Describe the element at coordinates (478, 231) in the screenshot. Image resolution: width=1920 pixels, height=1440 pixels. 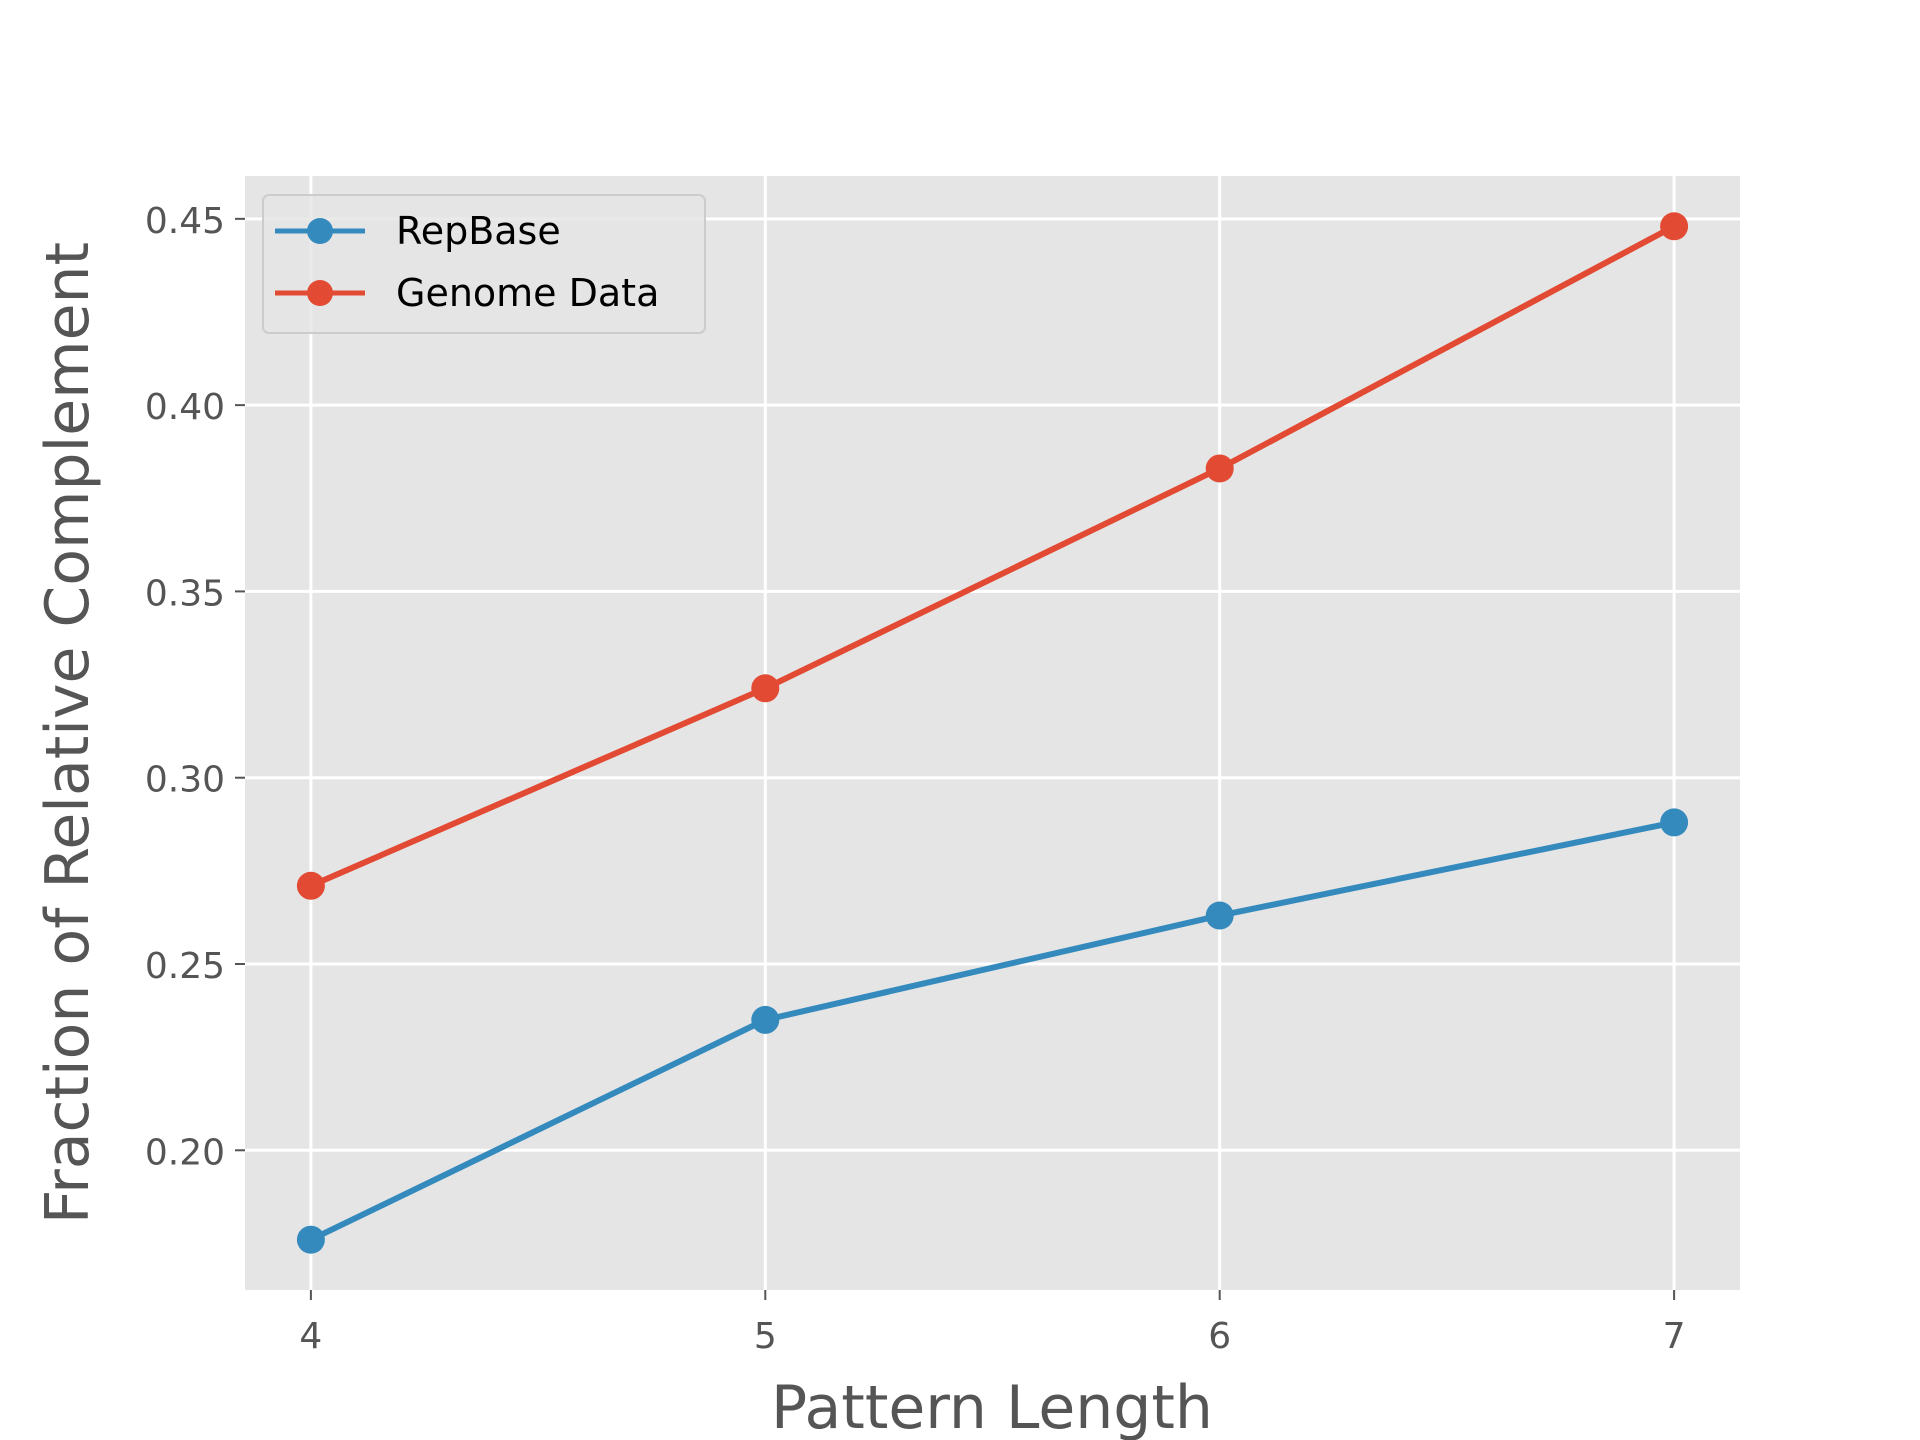
I see `legend-label-repbase: RepBase` at that location.